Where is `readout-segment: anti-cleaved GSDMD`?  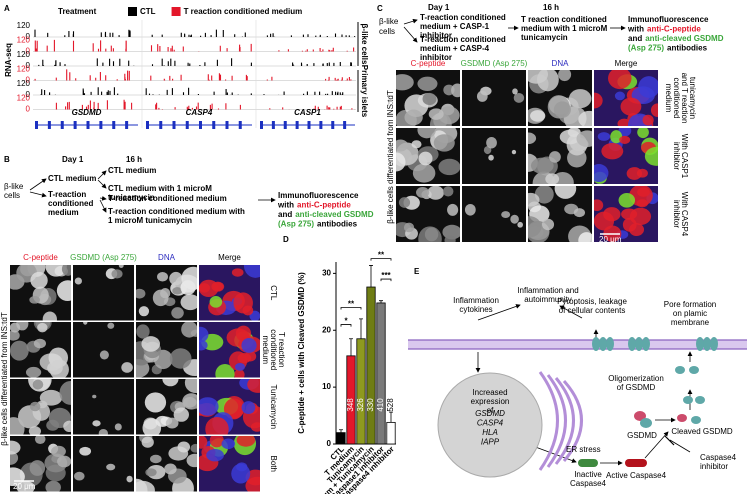 readout-segment: anti-cleaved GSDMD is located at coordinates (684, 38).